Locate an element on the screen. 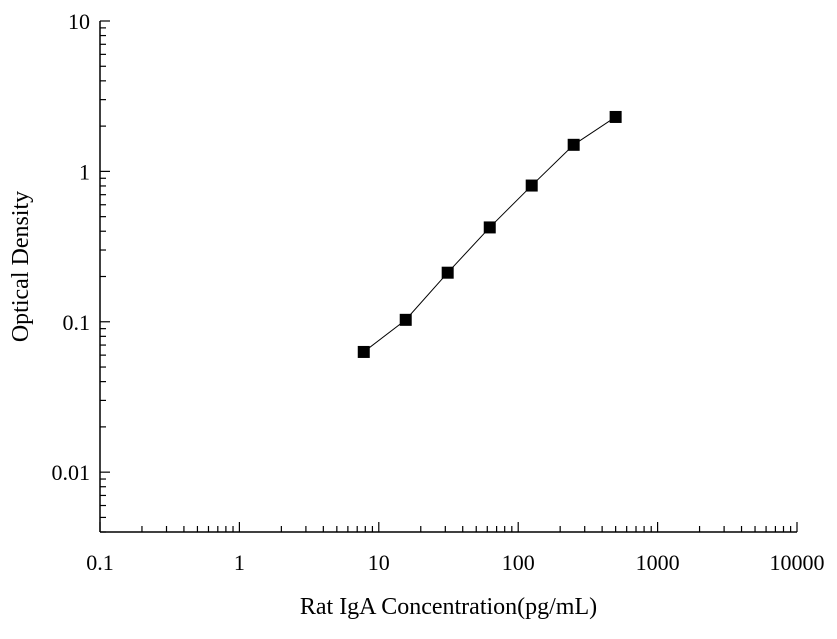 This screenshot has height=639, width=837. x-tick-label: 100 is located at coordinates (518, 562).